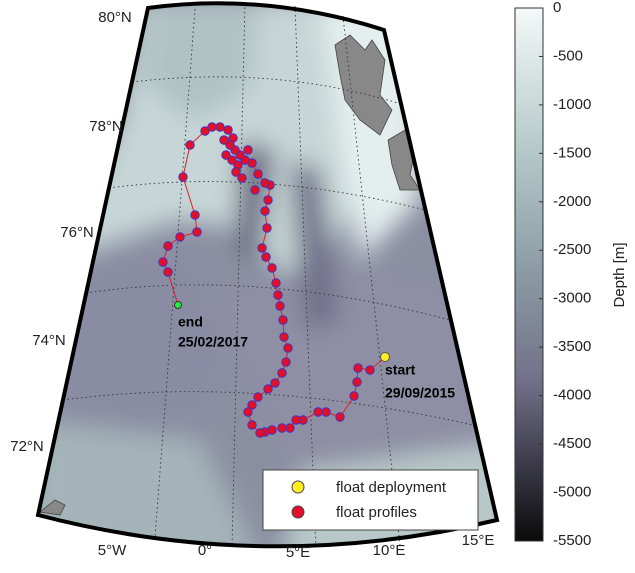 The image size is (635, 573). Describe the element at coordinates (572, 298) in the screenshot. I see `colorbar-tick-label: -3000` at that location.